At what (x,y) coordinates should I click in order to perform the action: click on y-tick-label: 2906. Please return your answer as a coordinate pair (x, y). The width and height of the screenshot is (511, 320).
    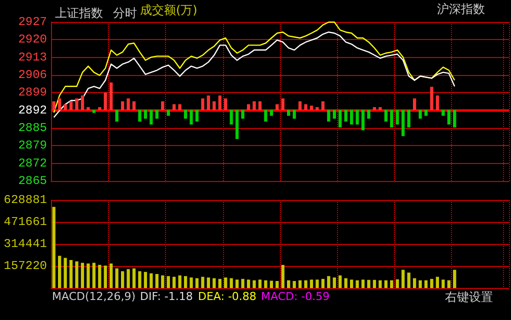
    Looking at the image, I should click on (32, 75).